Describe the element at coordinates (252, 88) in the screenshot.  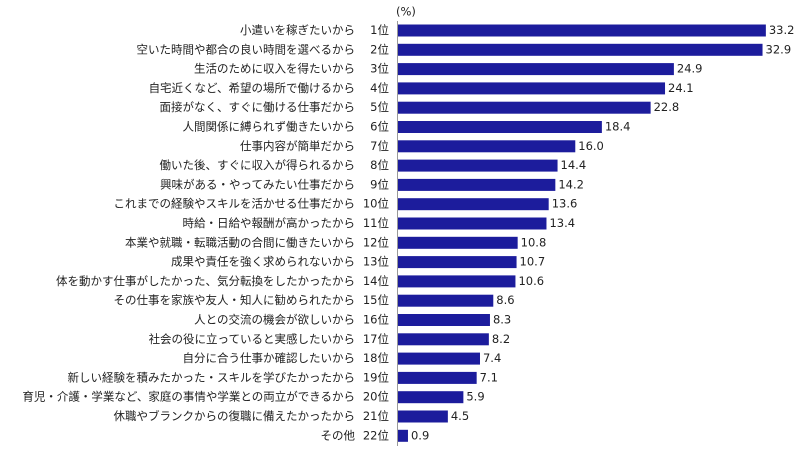
I see `category-label: 自宅近くなど、希望の場所で働けるから` at that location.